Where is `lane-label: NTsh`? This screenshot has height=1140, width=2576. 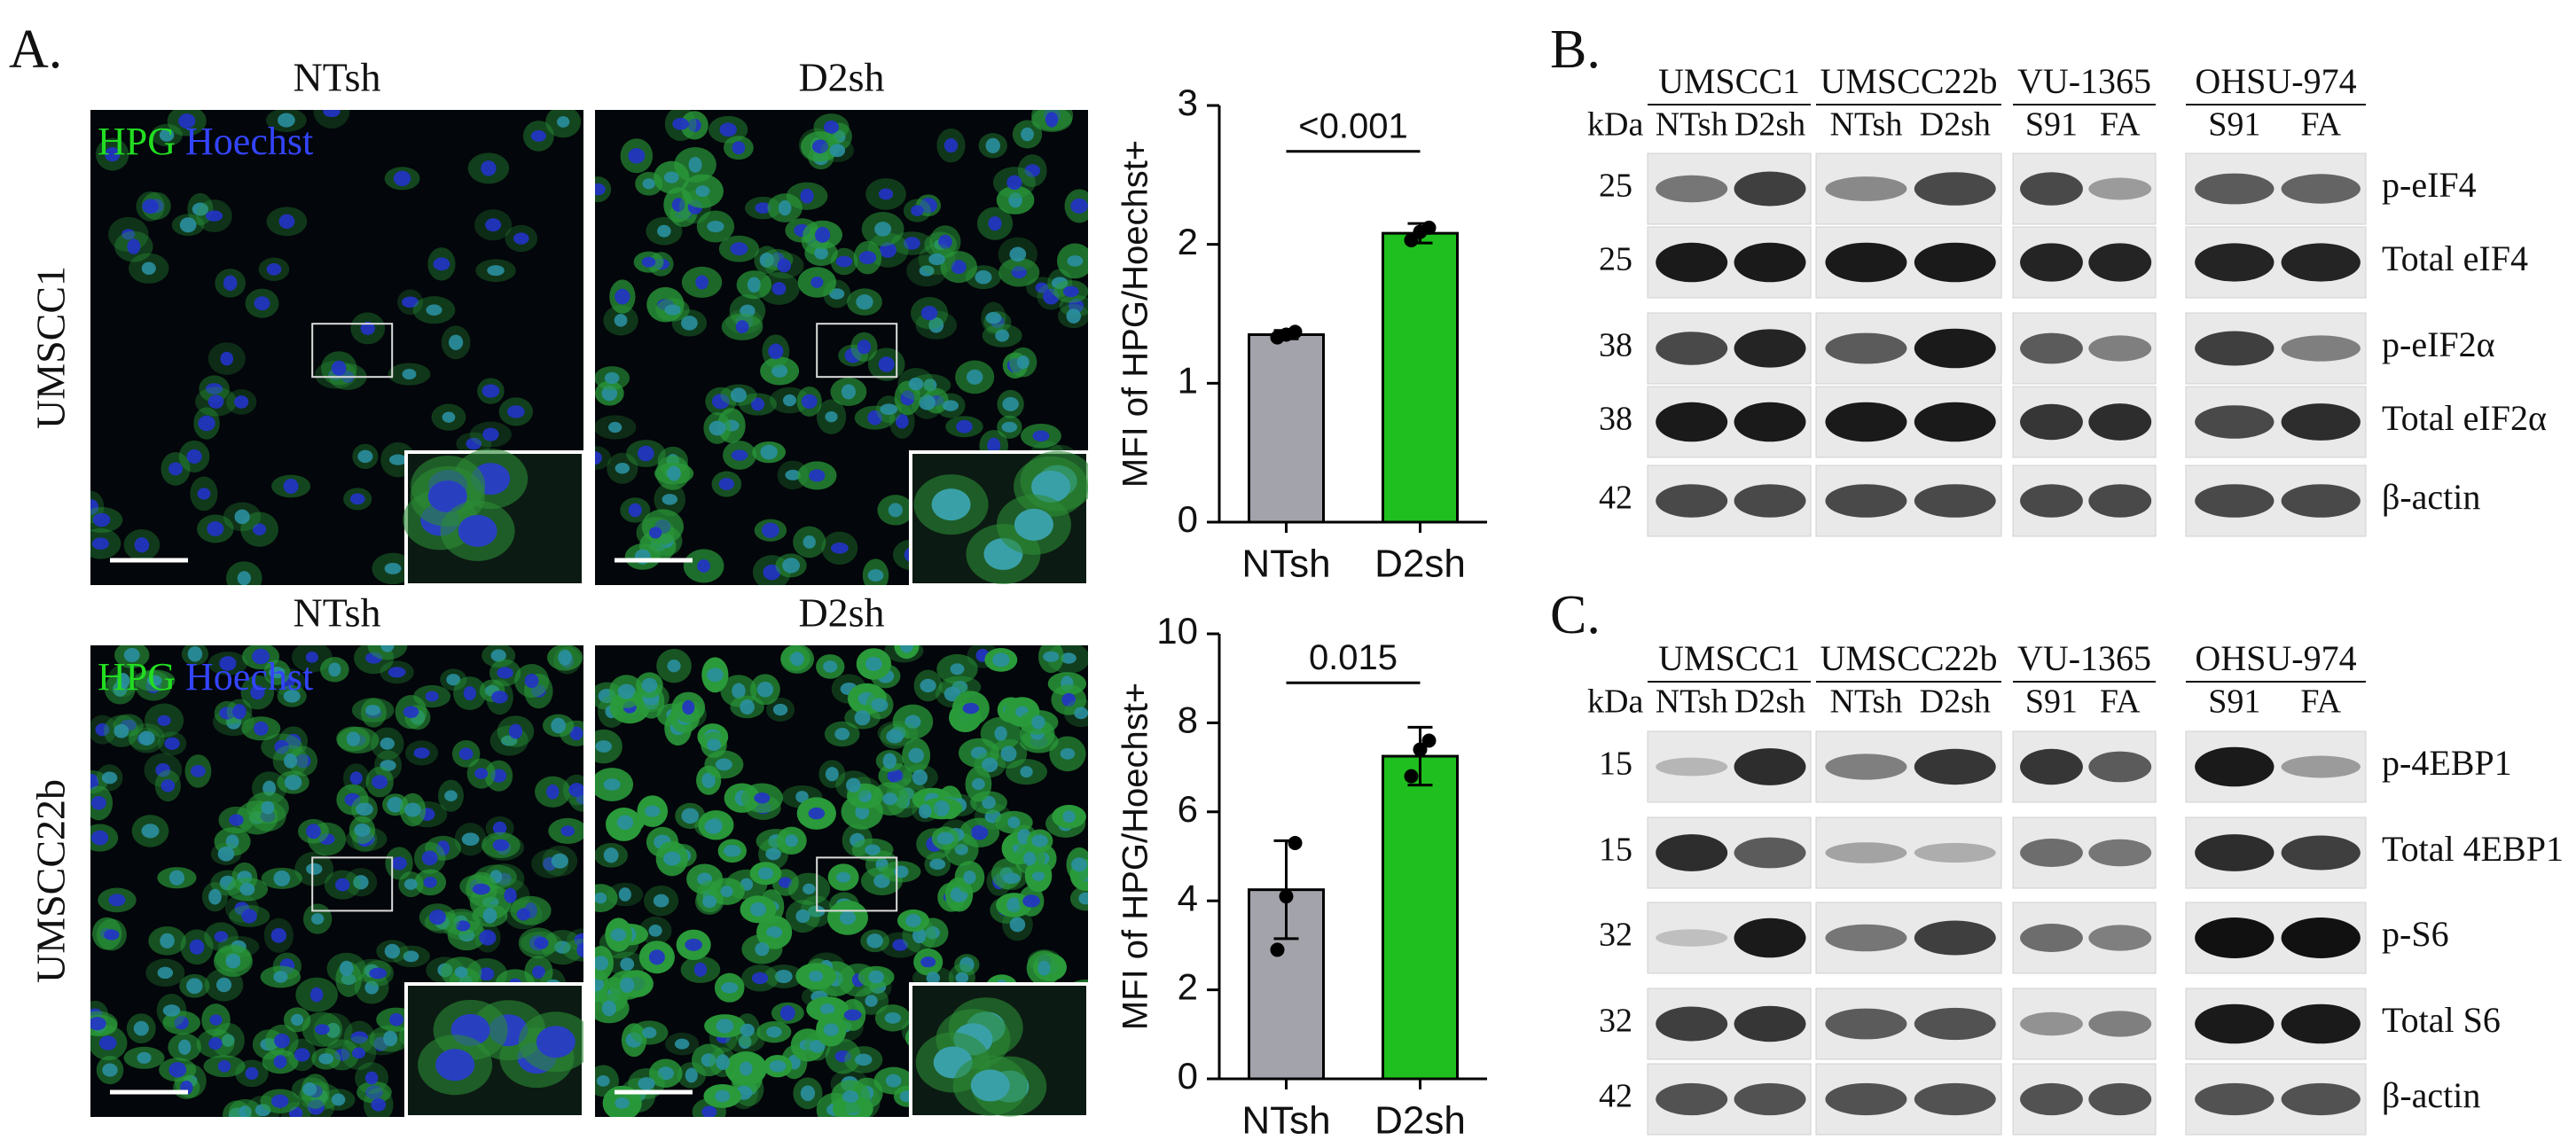 lane-label: NTsh is located at coordinates (1867, 702).